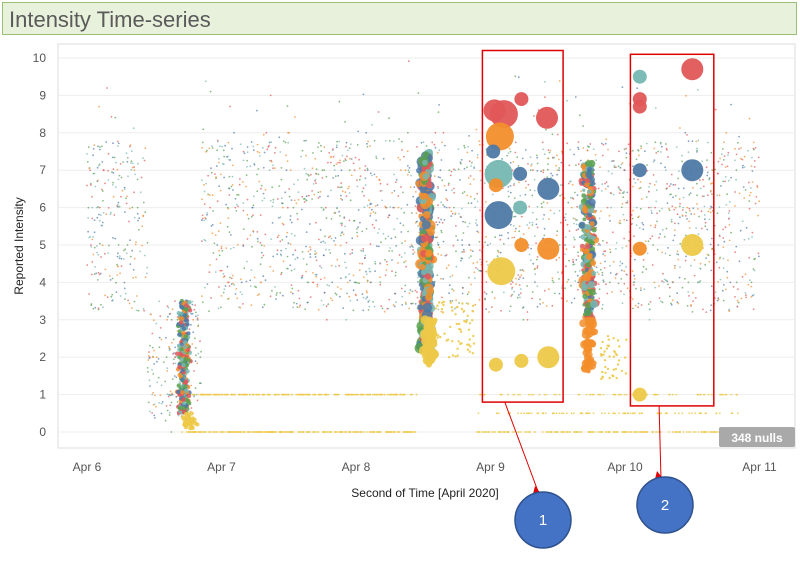 The width and height of the screenshot is (800, 567). I want to click on nulls-badge-label: 348 nulls, so click(757, 438).